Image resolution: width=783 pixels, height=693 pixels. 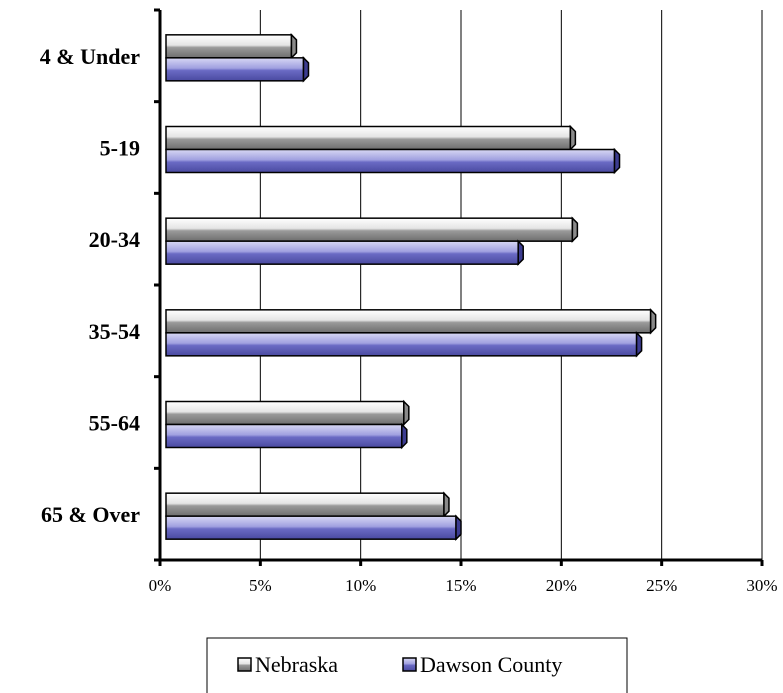 I want to click on x-tick-label: 20%, so click(x=561, y=585).